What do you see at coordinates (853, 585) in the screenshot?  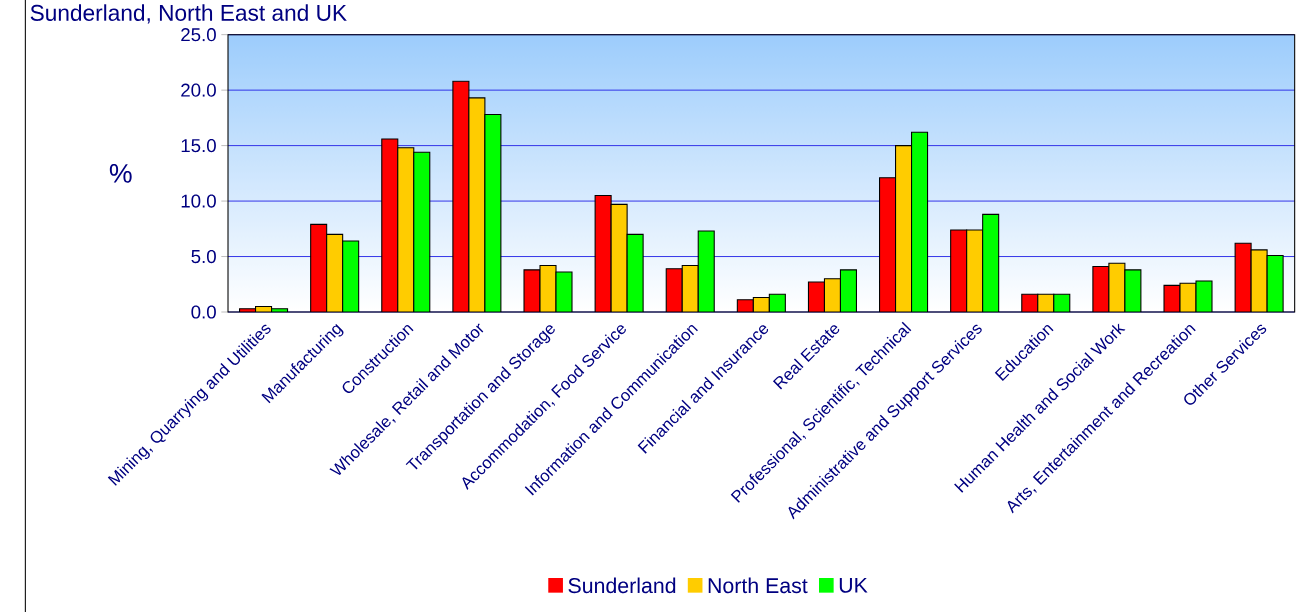 I see `legend-label: UK` at bounding box center [853, 585].